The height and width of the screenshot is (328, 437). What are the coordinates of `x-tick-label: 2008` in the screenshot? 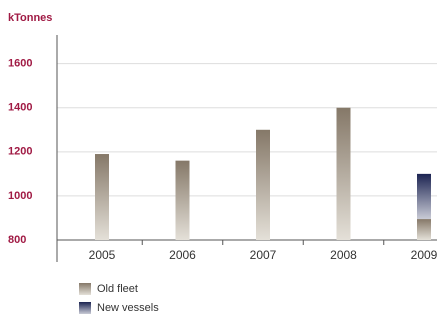 It's located at (343, 255).